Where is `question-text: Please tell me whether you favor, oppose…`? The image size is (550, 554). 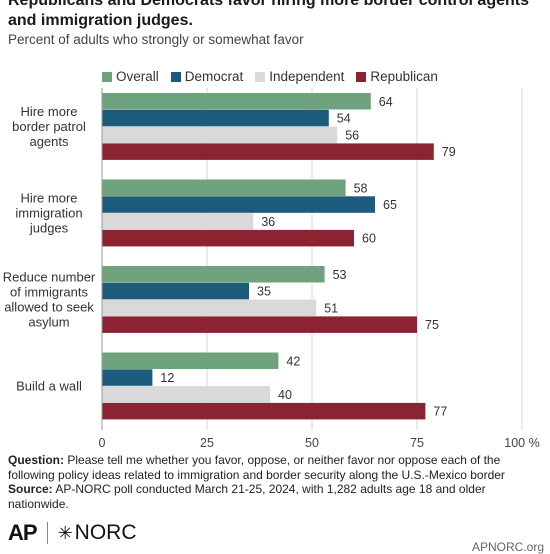
question-text: Please tell me whether you favor, oppose… is located at coordinates (256, 467).